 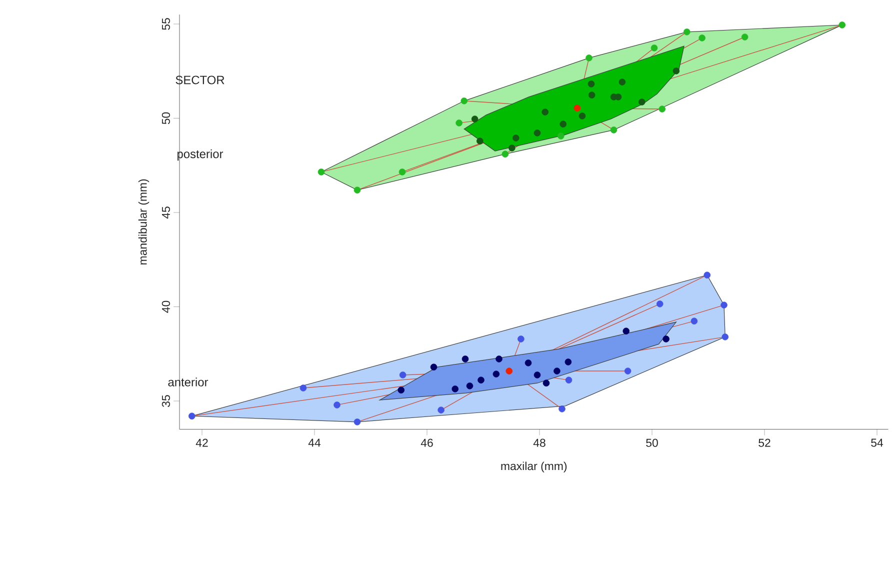 I want to click on x-tick-label: 50, so click(x=652, y=442).